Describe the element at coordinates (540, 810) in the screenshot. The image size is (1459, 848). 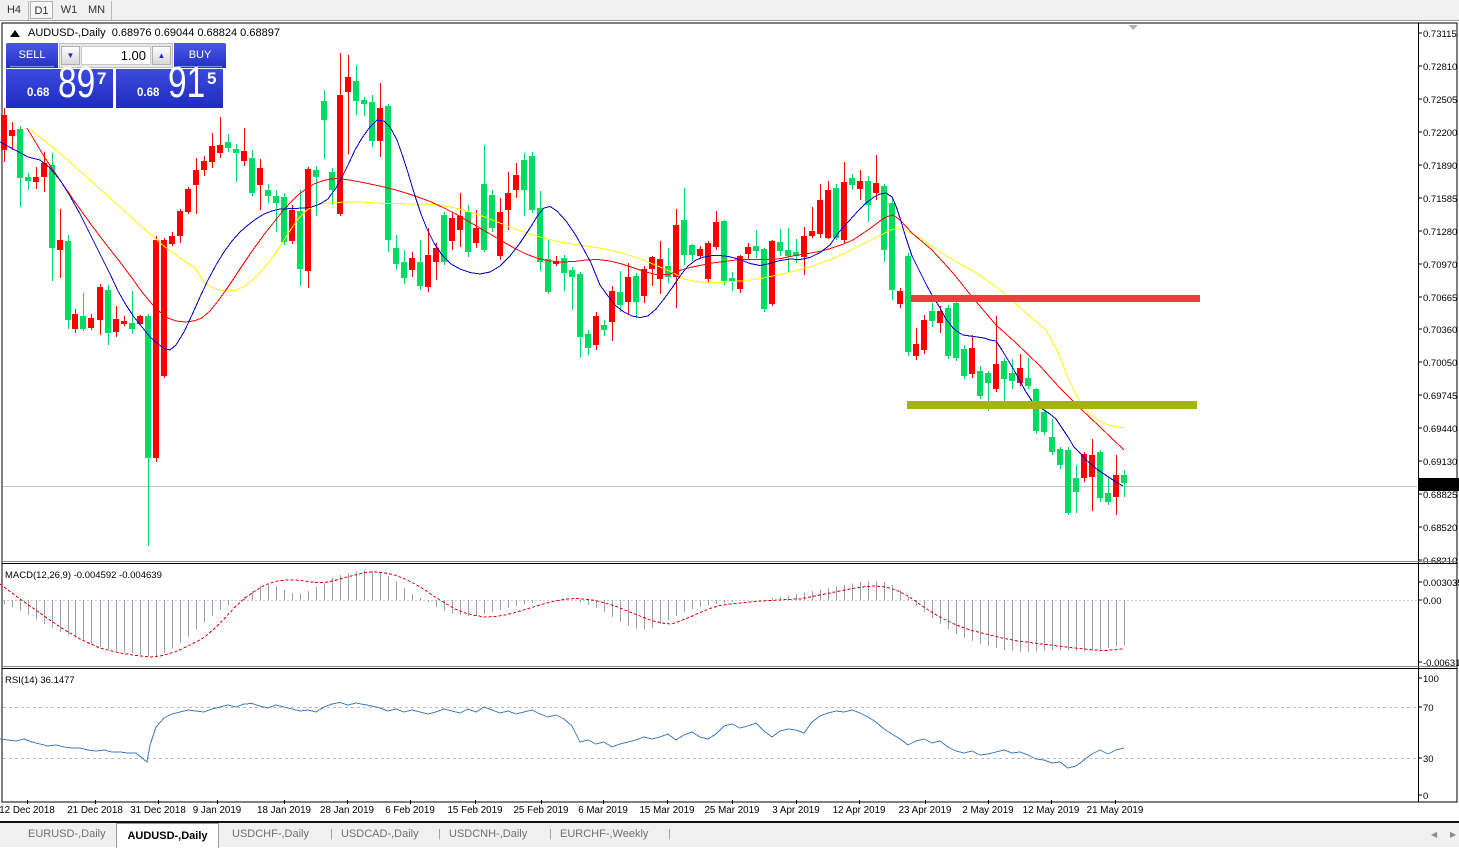
I see `svg-text: 25 Feb 2019` at that location.